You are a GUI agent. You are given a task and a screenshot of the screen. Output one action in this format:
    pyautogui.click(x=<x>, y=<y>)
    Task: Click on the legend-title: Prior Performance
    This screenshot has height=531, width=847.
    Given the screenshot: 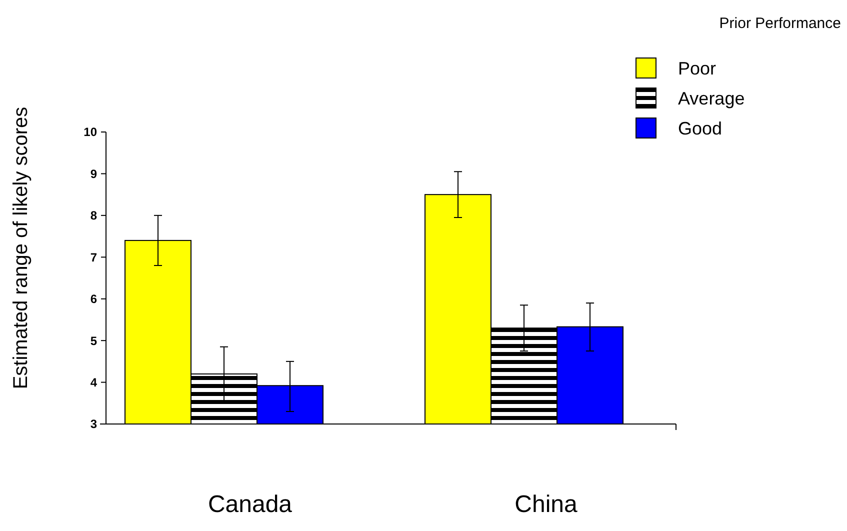 What is the action you would take?
    pyautogui.click(x=780, y=23)
    